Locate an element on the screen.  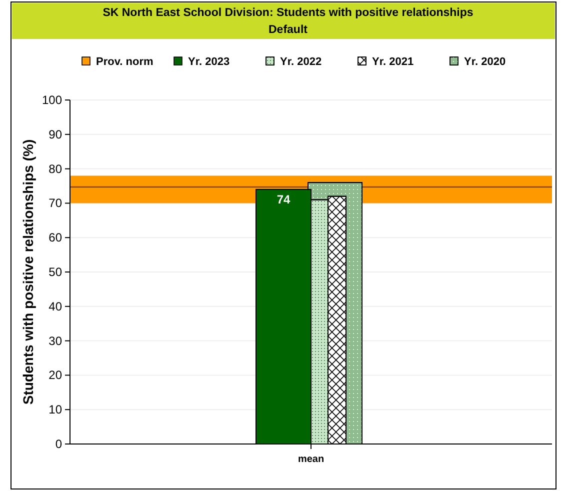
chart-subtitle: Default is located at coordinates (288, 30).